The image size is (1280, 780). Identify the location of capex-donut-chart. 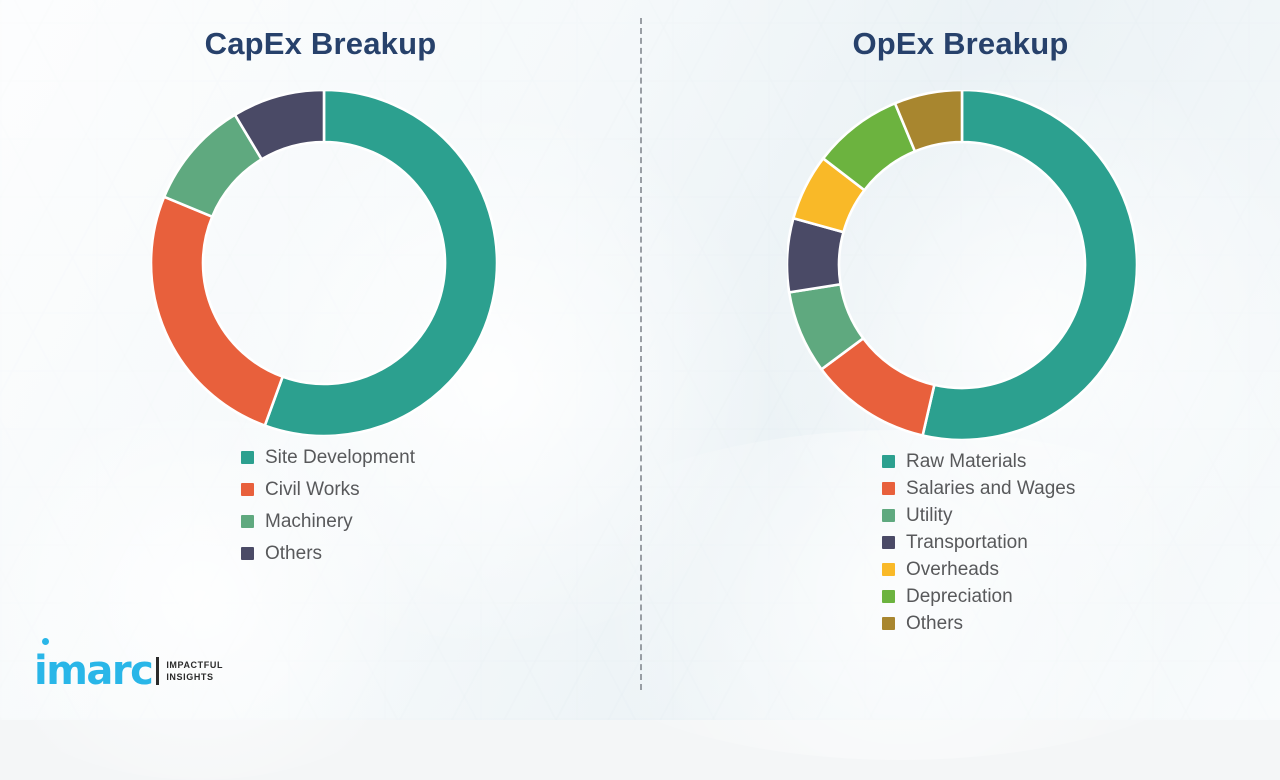
(324, 263).